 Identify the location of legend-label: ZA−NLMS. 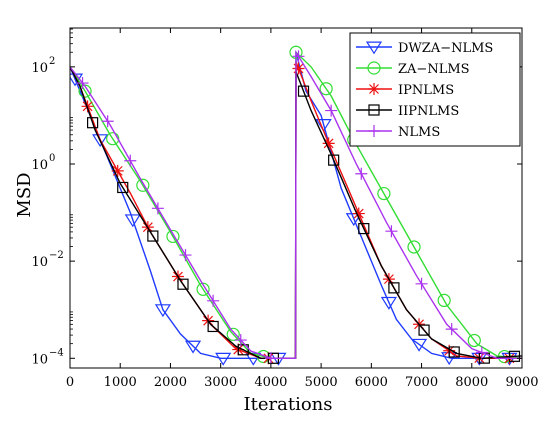
(434, 69).